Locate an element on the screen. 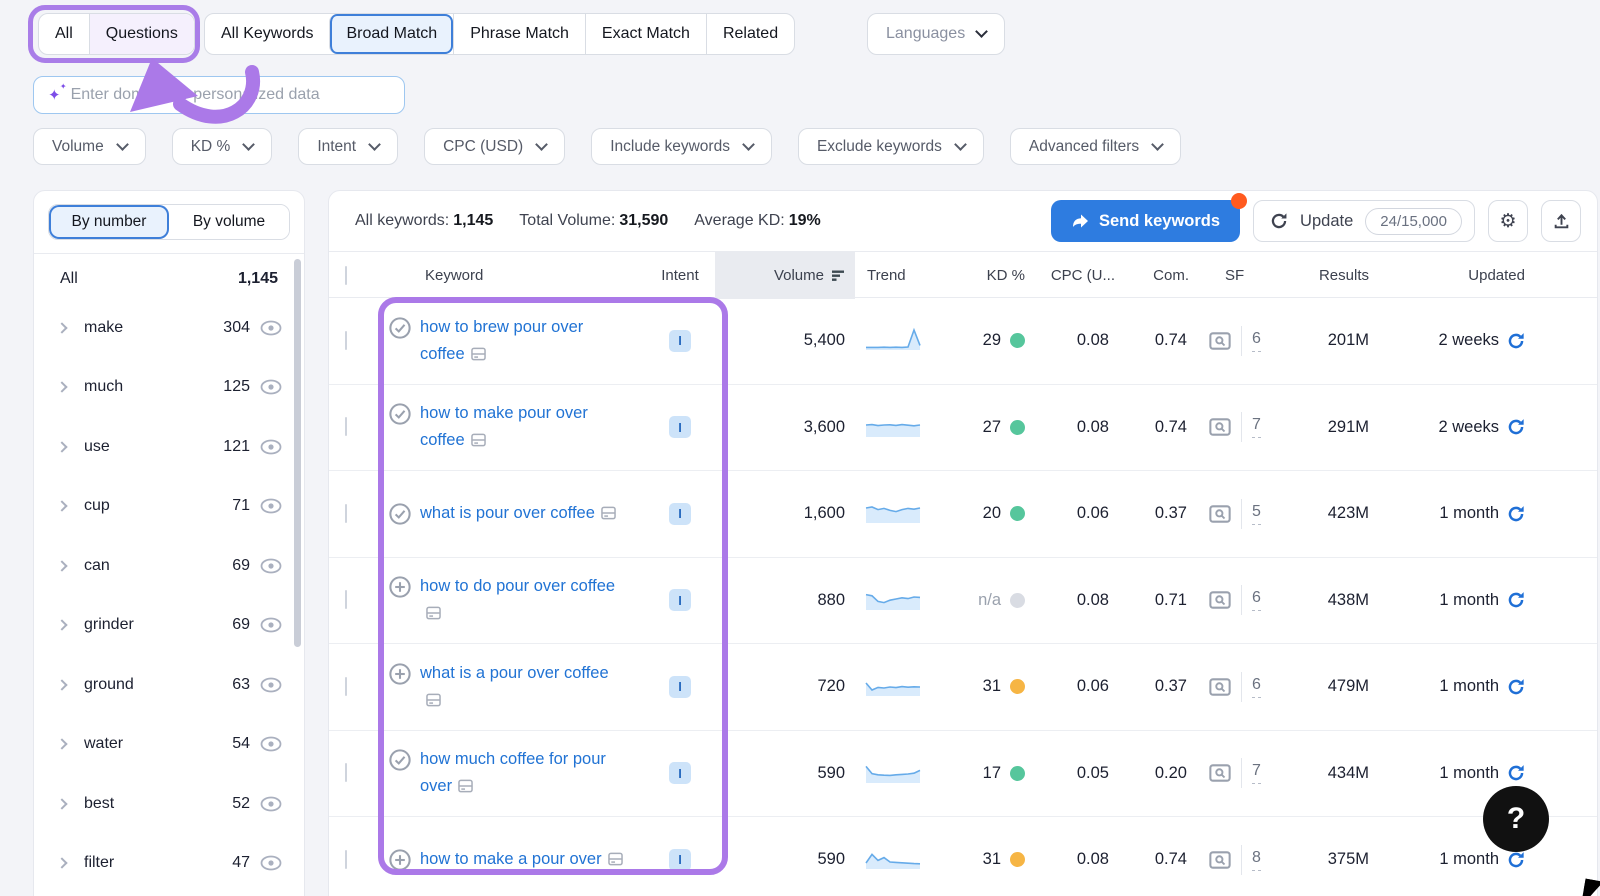  languages-dropdown: Languages is located at coordinates (936, 34).